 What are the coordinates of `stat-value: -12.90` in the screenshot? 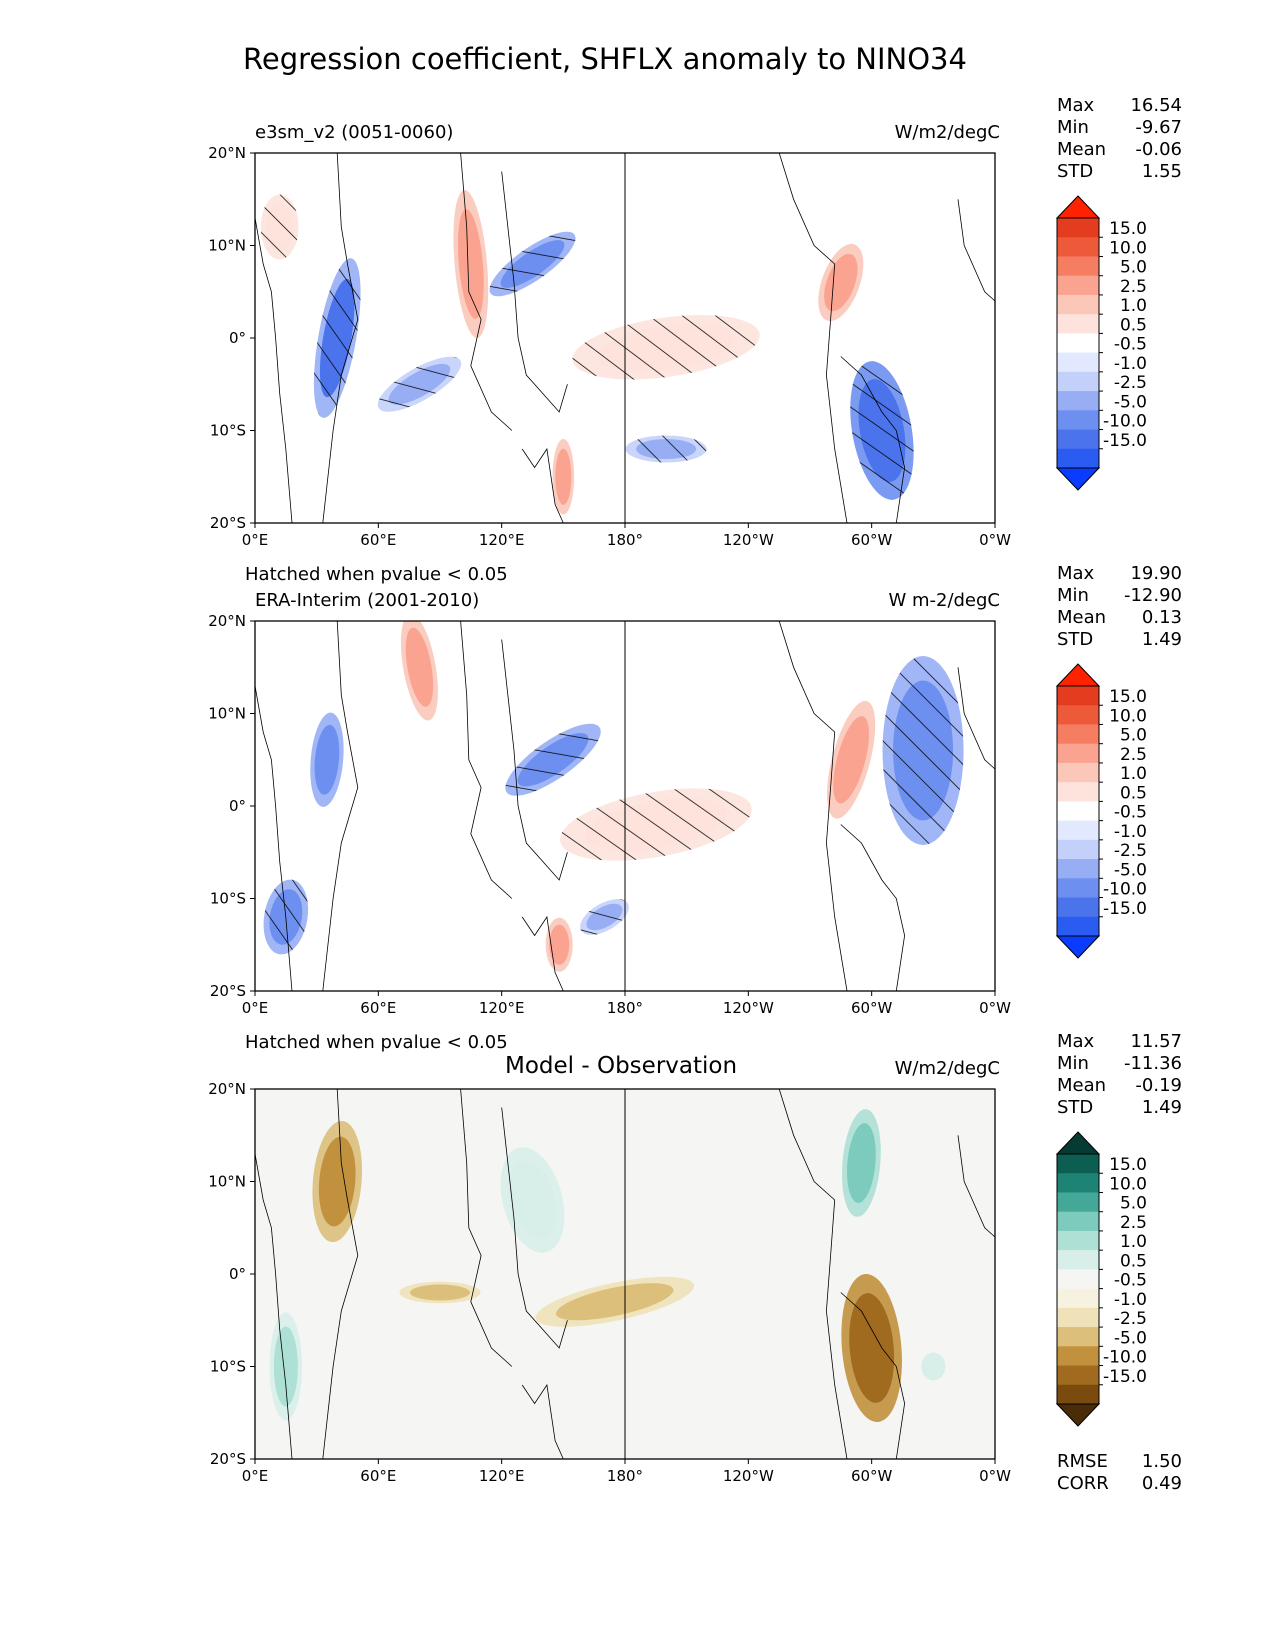 It's located at (1152, 595).